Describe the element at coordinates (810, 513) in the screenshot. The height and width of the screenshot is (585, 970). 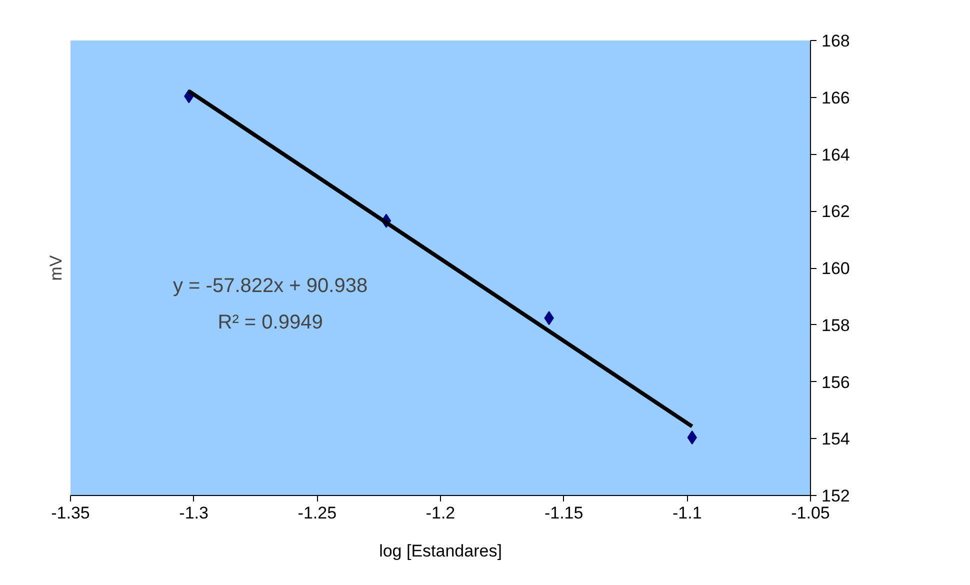
I see `x-tick-label: -1.05` at that location.